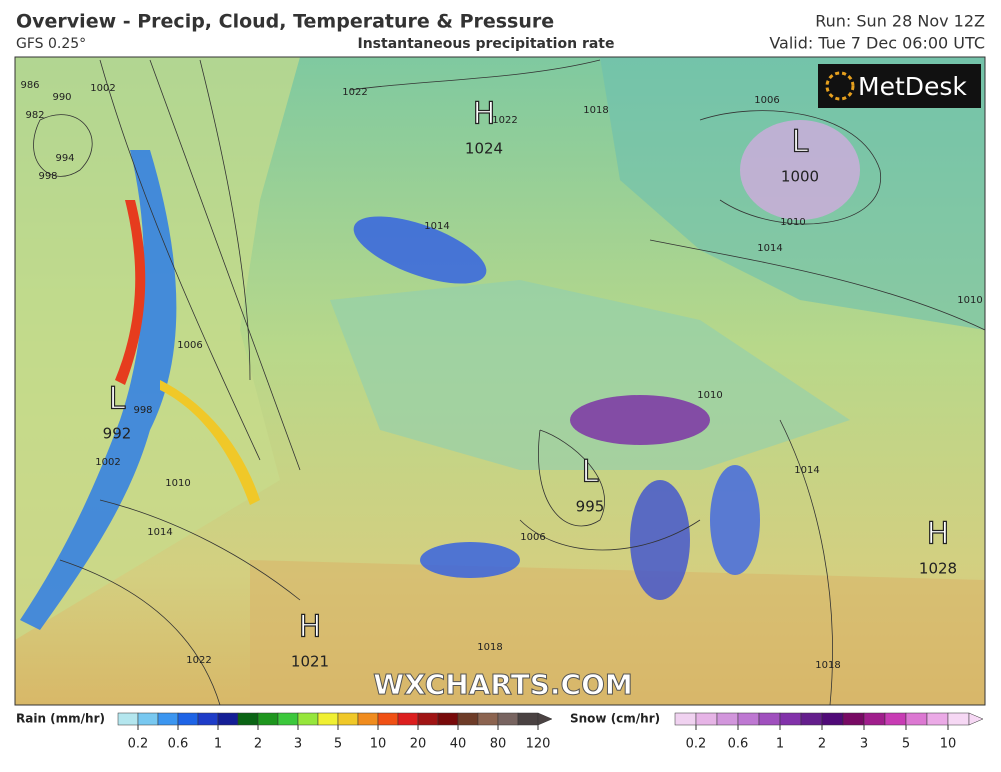 The width and height of the screenshot is (1001, 772). Describe the element at coordinates (418, 744) in the screenshot. I see `rain-tick-label: 20` at that location.